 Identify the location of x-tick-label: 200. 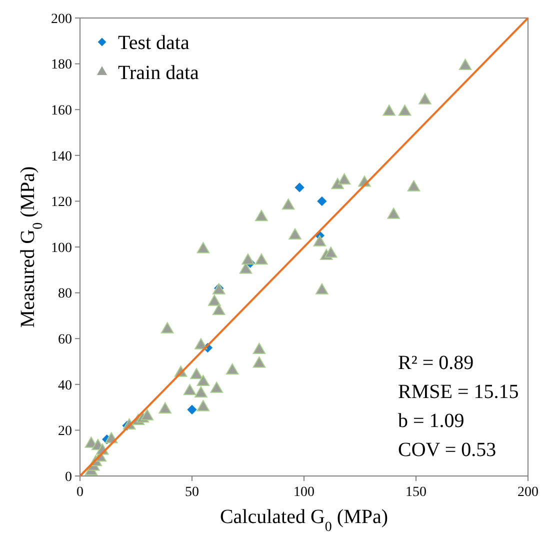
(528, 492).